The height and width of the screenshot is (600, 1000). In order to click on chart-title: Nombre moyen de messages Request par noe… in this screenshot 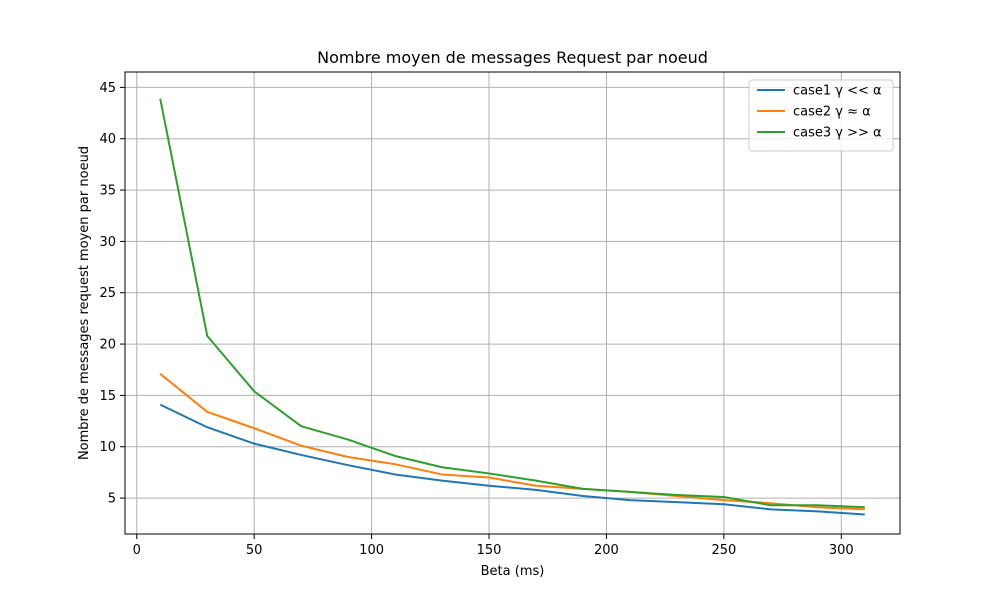, I will do `click(512, 57)`.